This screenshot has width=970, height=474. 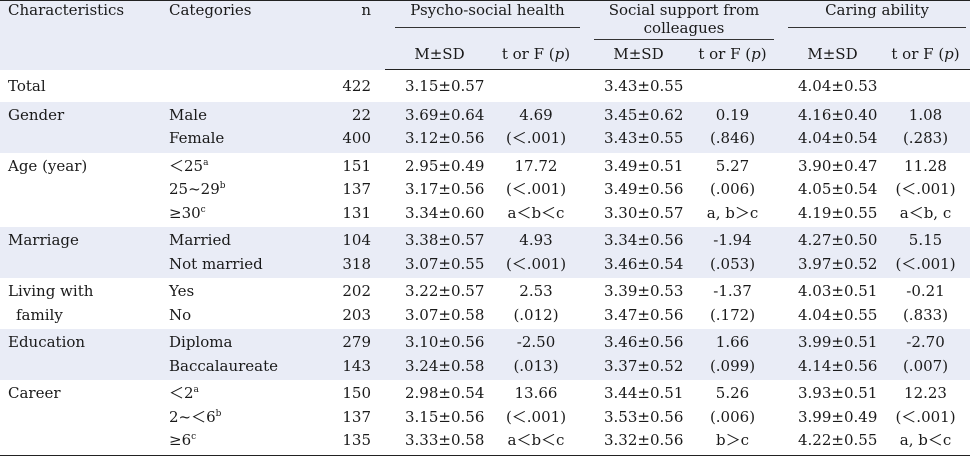 What do you see at coordinates (732, 354) in the screenshot?
I see `support-test-cell: 1.66 (.099)` at bounding box center [732, 354].